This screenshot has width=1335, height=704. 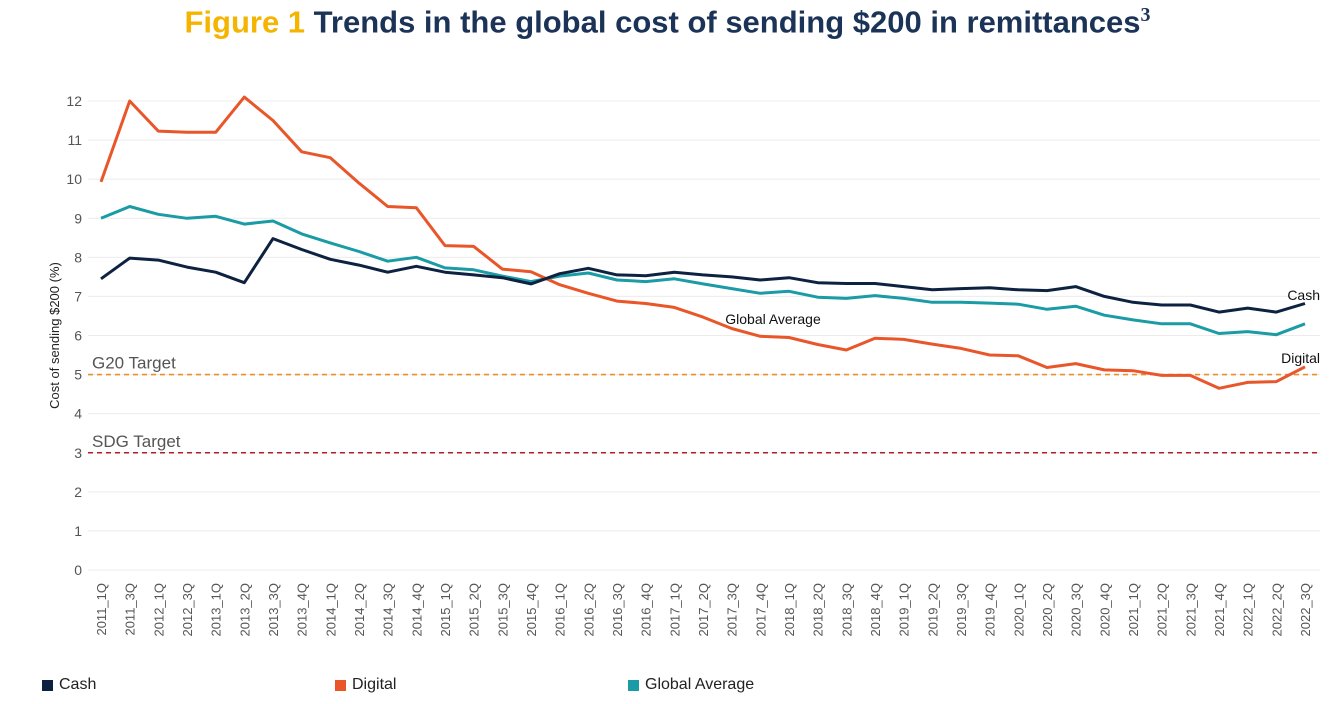 What do you see at coordinates (1162, 610) in the screenshot?
I see `x-tick-label: 2021_2Q` at bounding box center [1162, 610].